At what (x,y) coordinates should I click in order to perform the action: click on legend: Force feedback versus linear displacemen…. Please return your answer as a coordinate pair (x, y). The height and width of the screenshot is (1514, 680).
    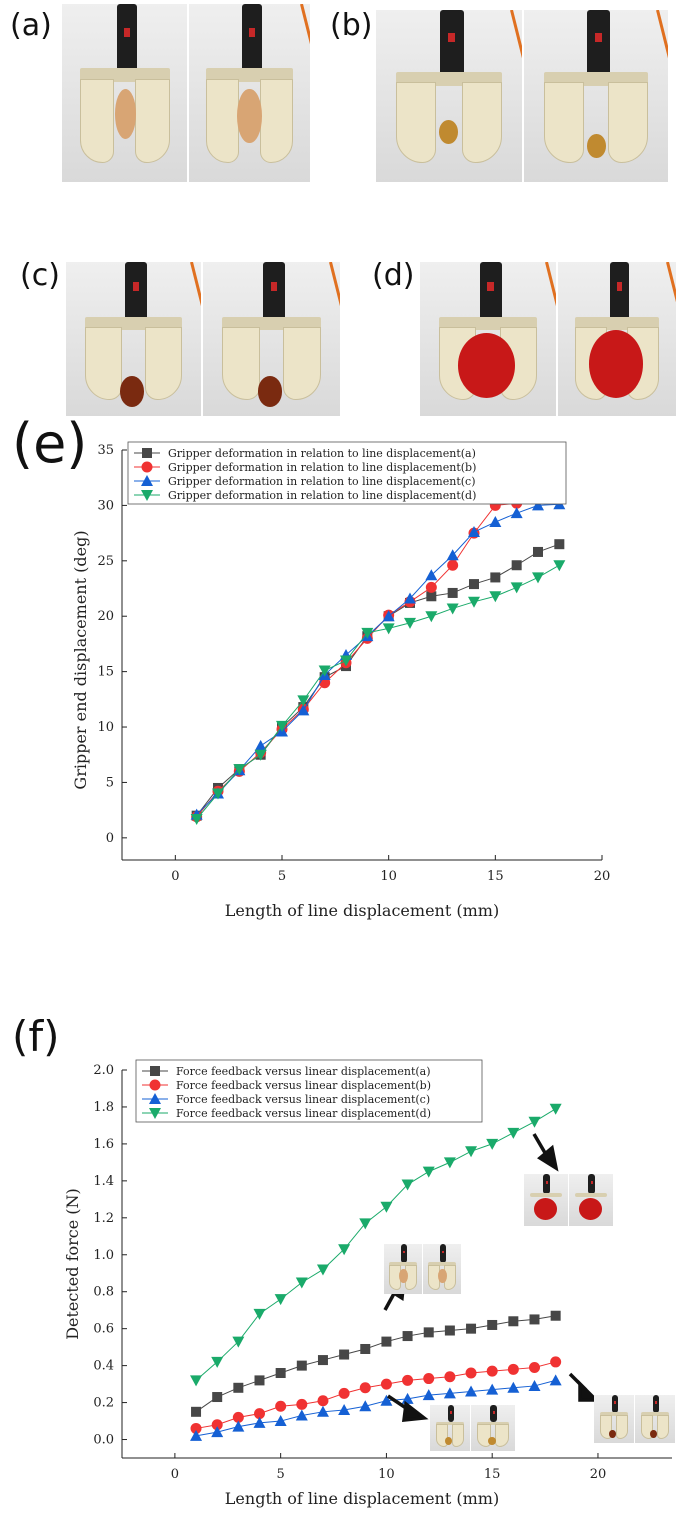
    Looking at the image, I should click on (309, 1091).